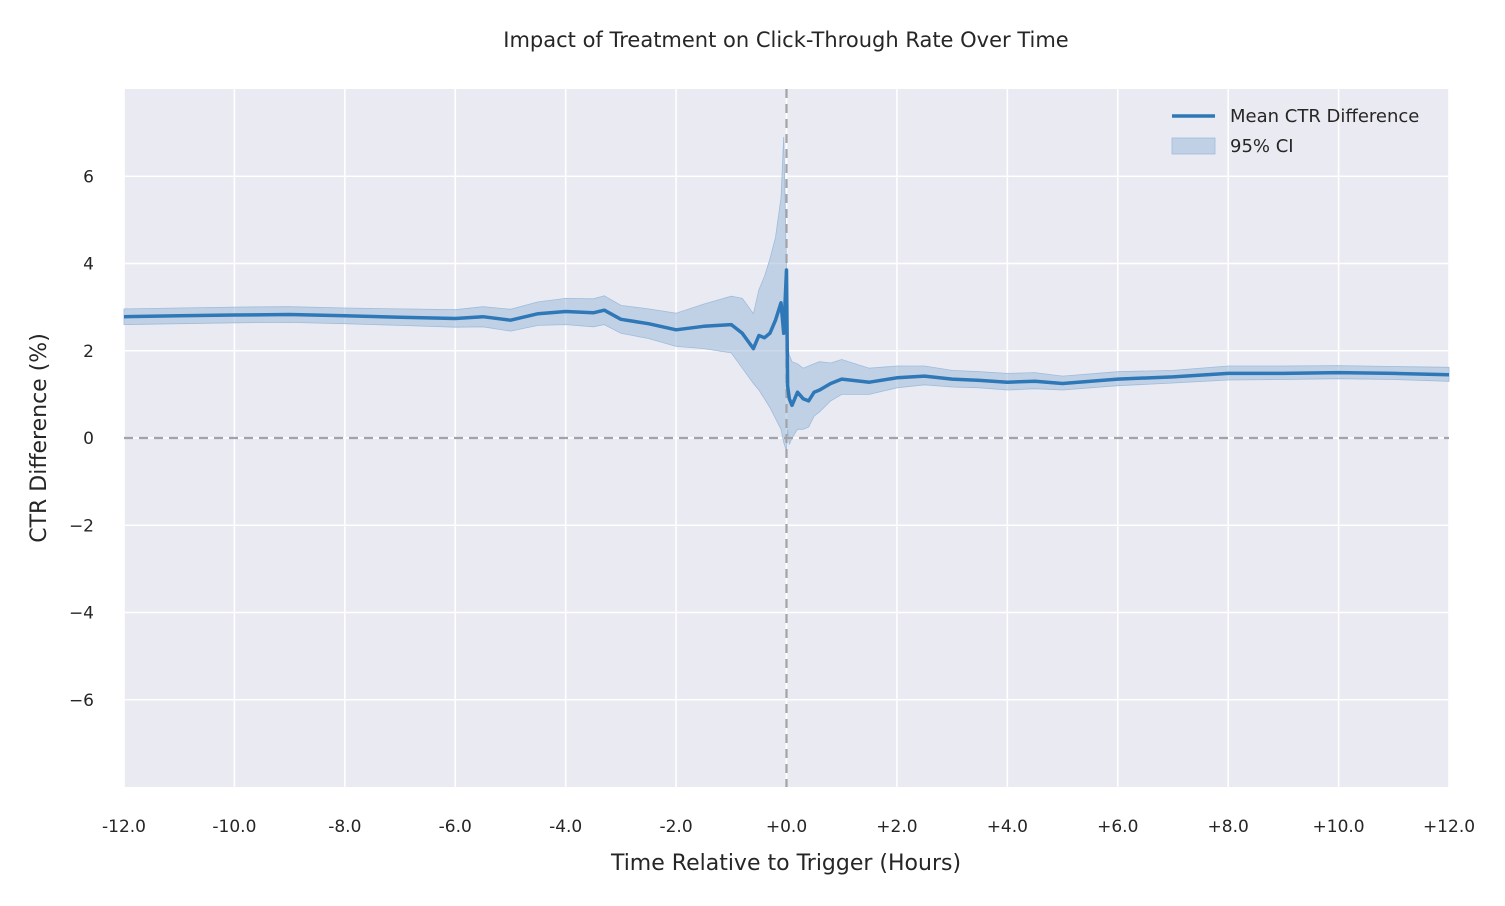 Image resolution: width=1505 pixels, height=906 pixels. Describe the element at coordinates (124, 827) in the screenshot. I see `x-tick-label: -12.0` at that location.